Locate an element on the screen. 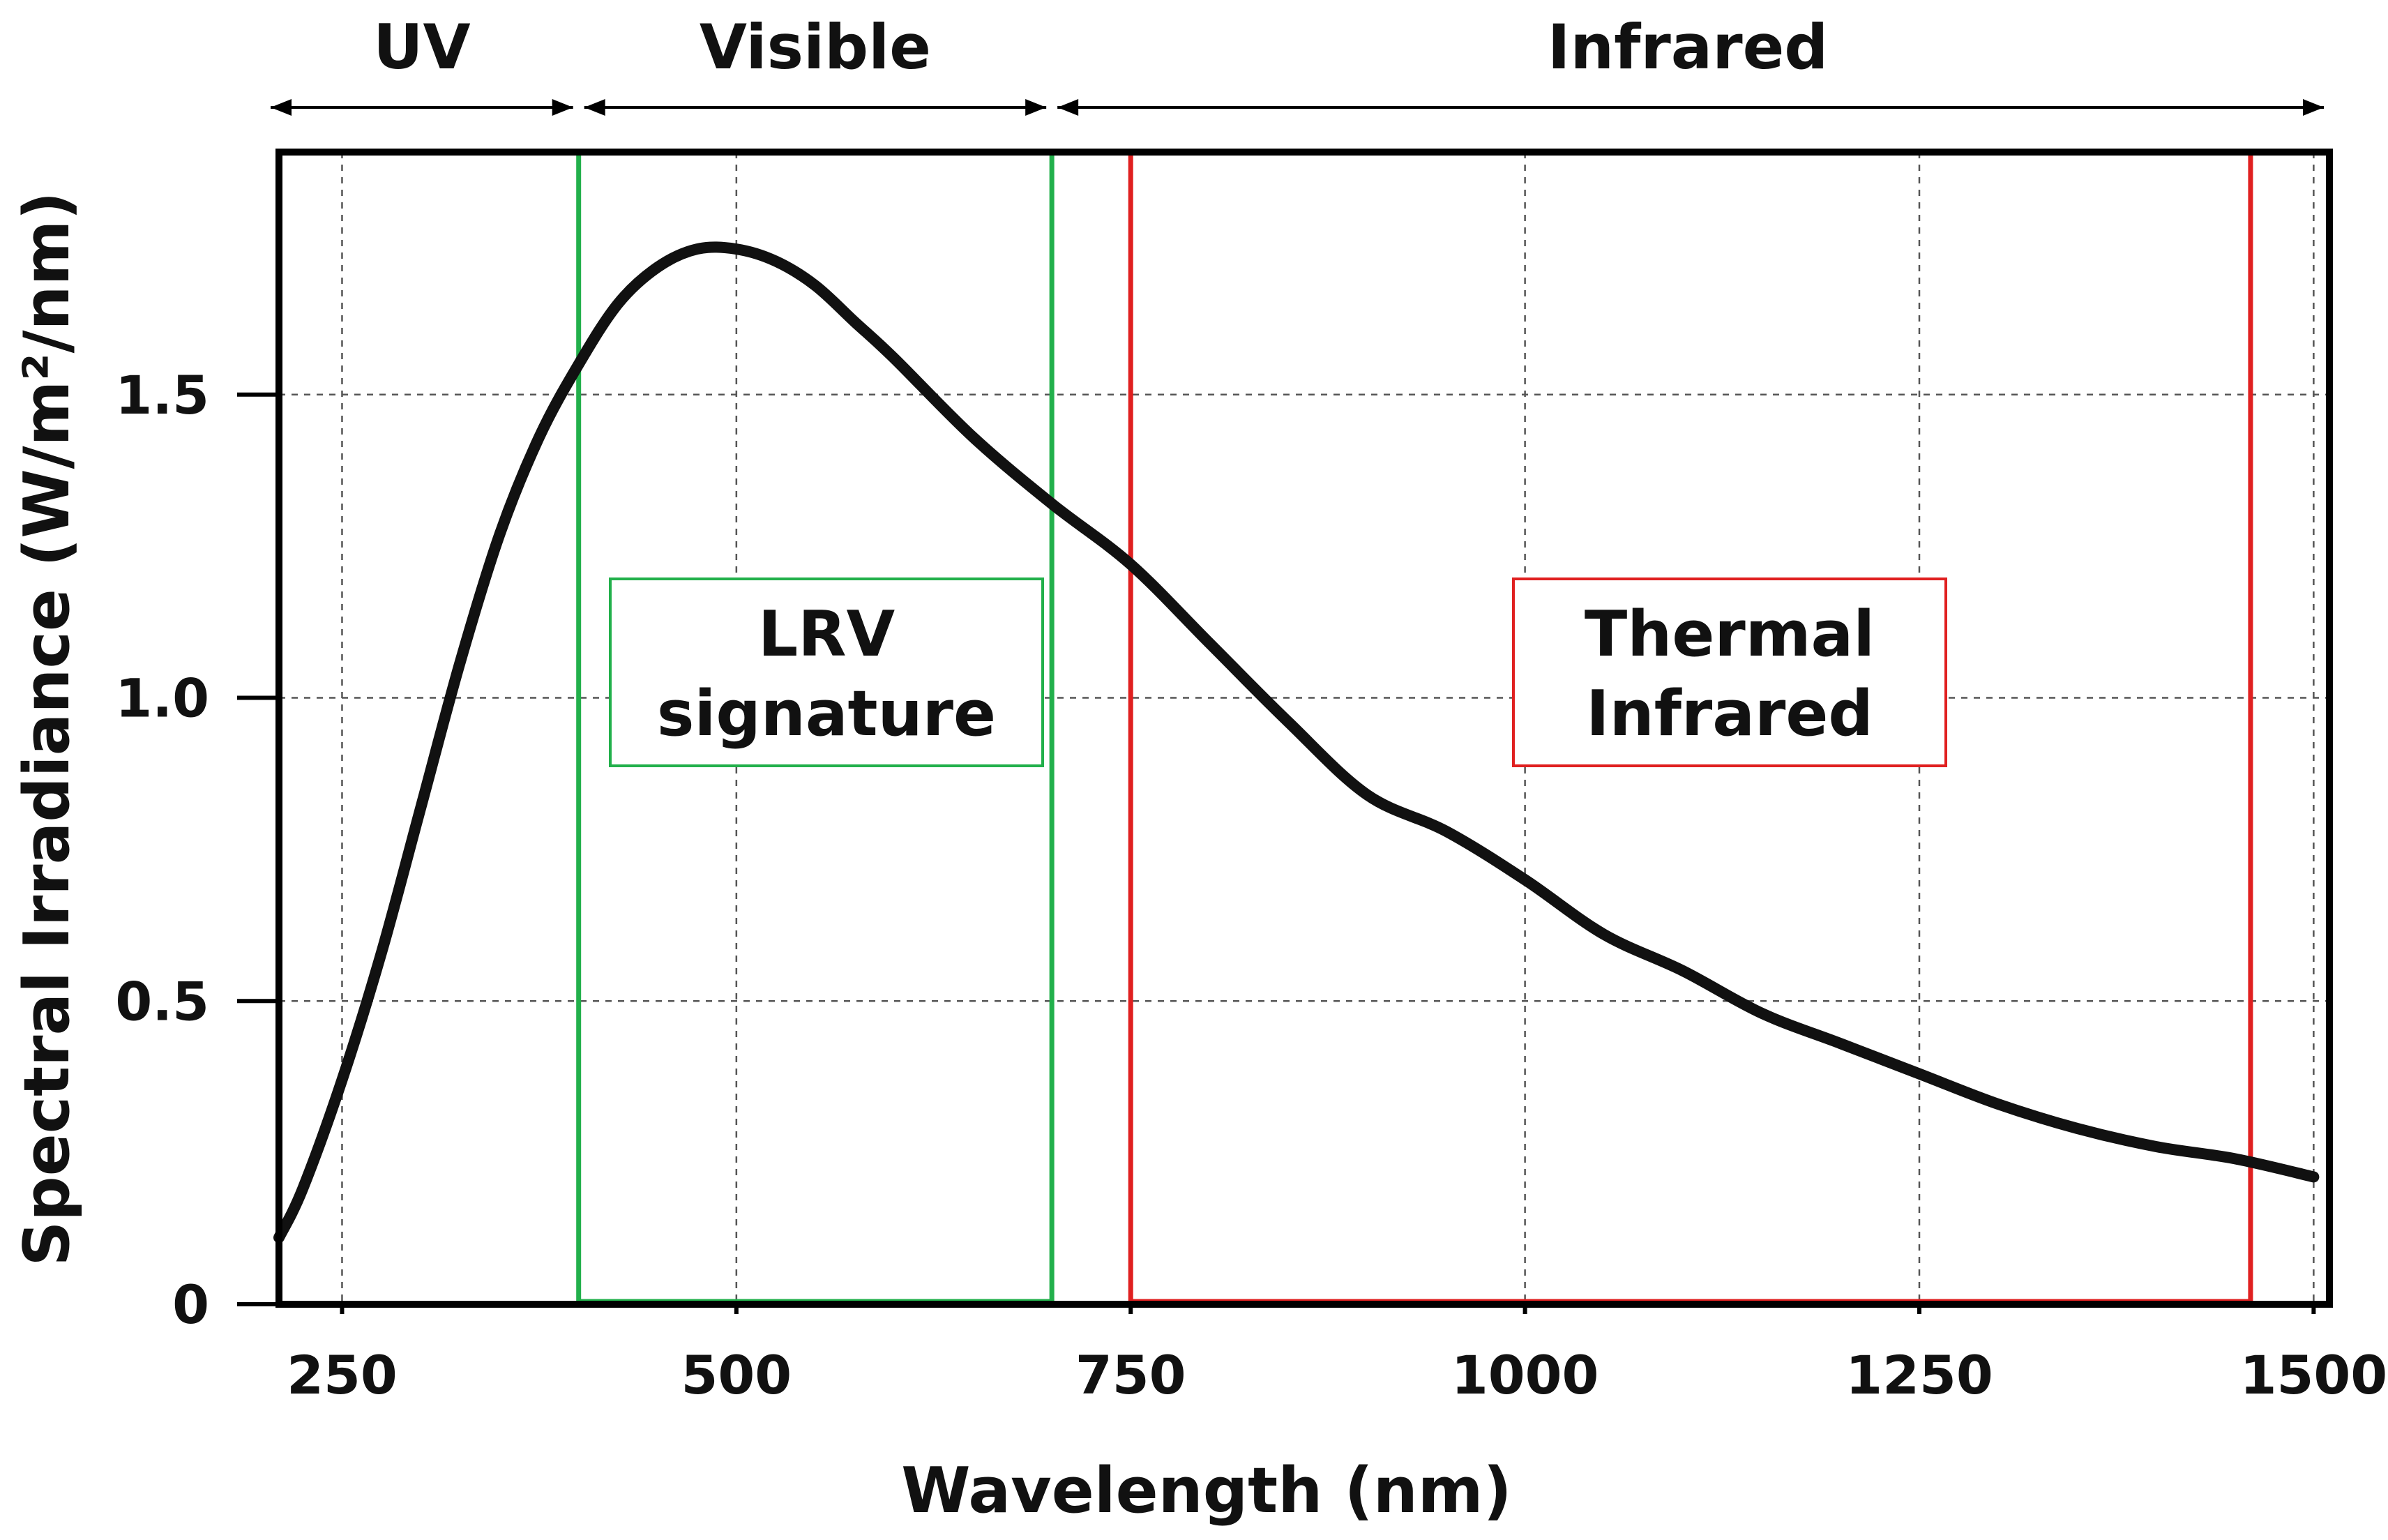 The height and width of the screenshot is (1540, 2388). y-tick-label: 0 is located at coordinates (190, 1305).